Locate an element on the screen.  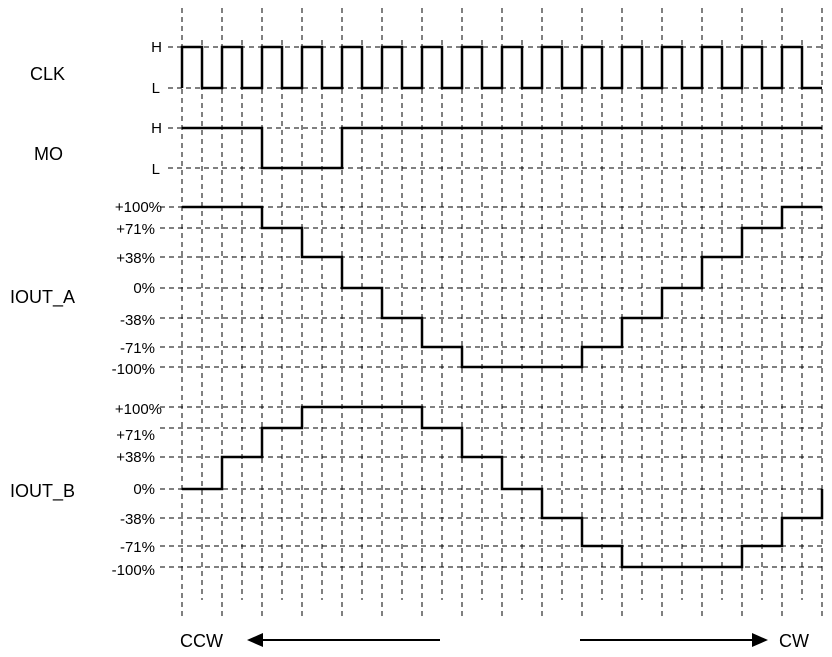
iout-b-level-m71: -71% is located at coordinates (137, 547).